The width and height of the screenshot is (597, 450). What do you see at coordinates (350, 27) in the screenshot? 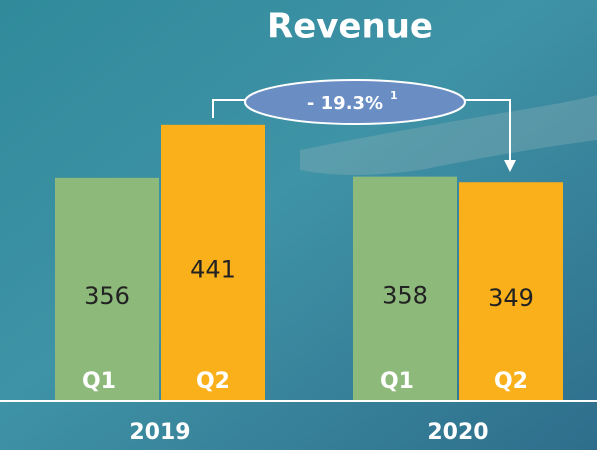
I see `chart-title: Revenue` at bounding box center [350, 27].